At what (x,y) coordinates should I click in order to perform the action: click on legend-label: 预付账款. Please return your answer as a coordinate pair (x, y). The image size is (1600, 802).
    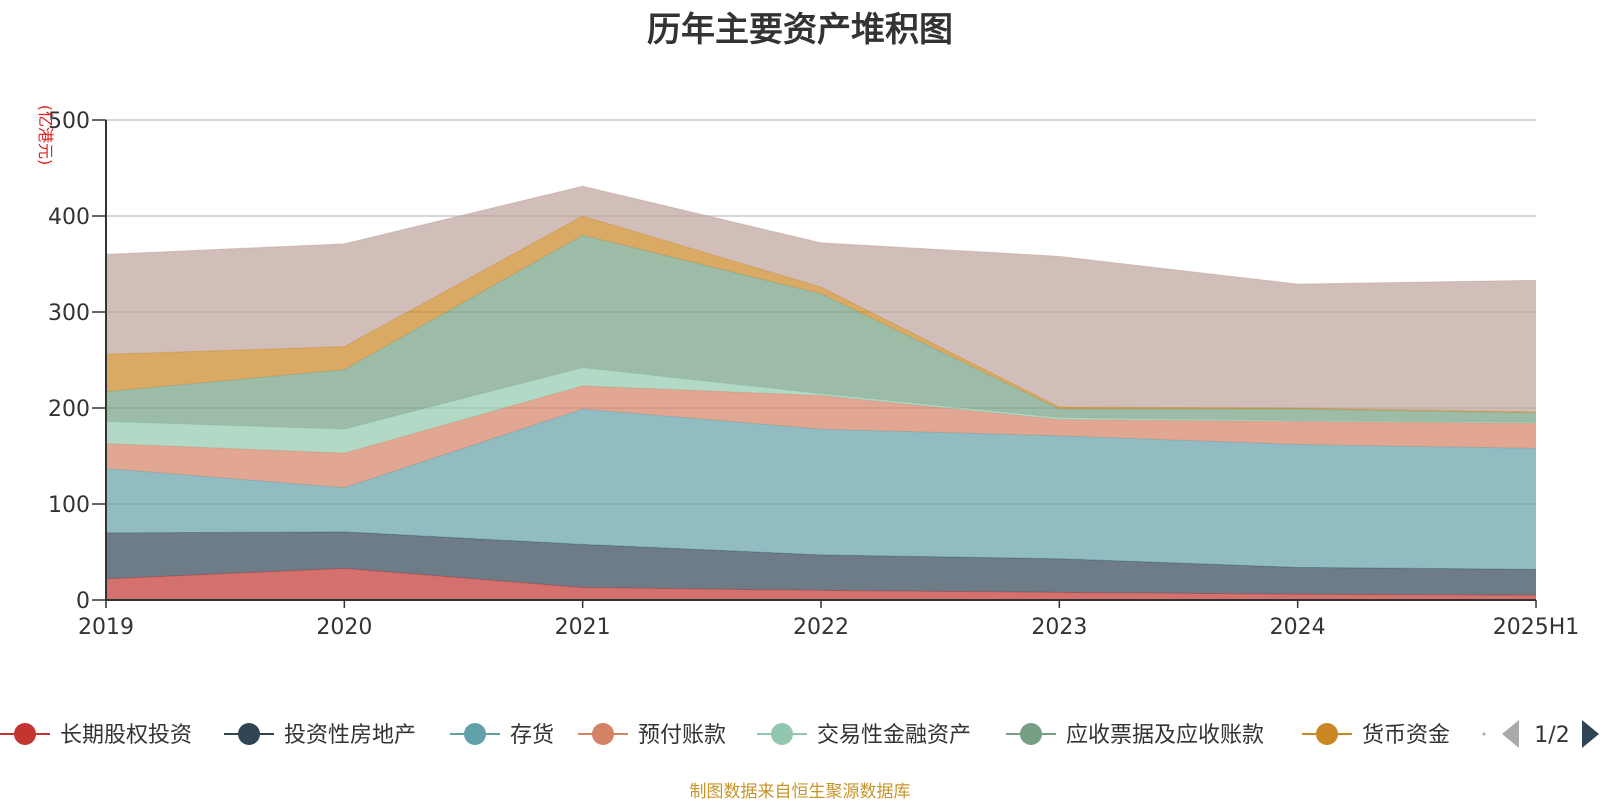
    Looking at the image, I should click on (682, 735).